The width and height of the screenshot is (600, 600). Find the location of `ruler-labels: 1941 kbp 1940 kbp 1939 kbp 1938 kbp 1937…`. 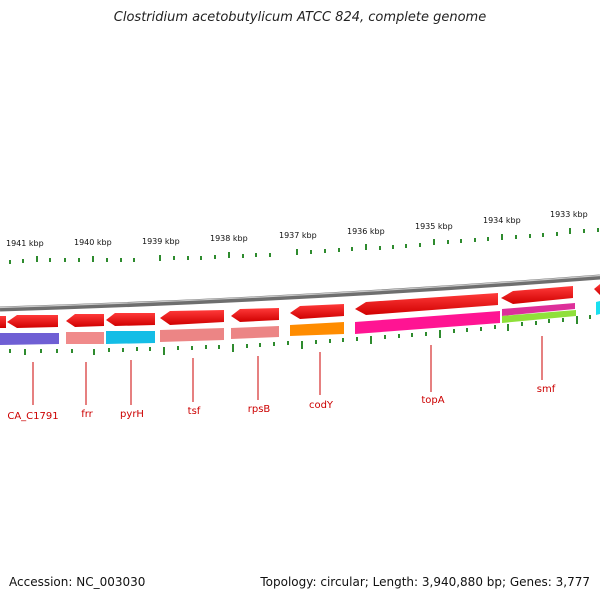

ruler-labels: 1941 kbp 1940 kbp 1939 kbp 1938 kbp 1937… is located at coordinates (297, 229).